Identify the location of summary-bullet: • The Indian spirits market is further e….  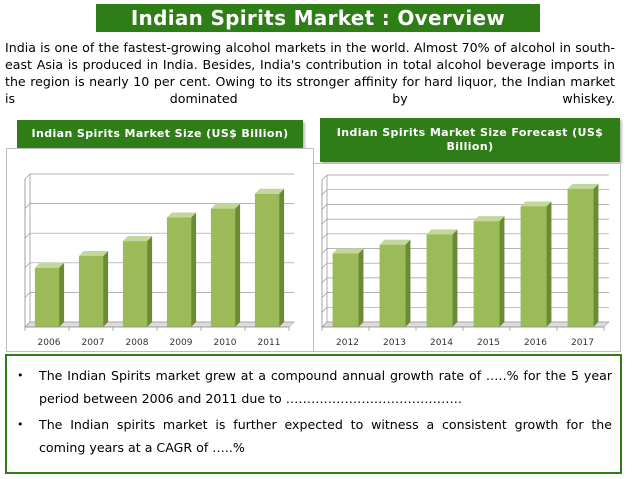
(314, 436).